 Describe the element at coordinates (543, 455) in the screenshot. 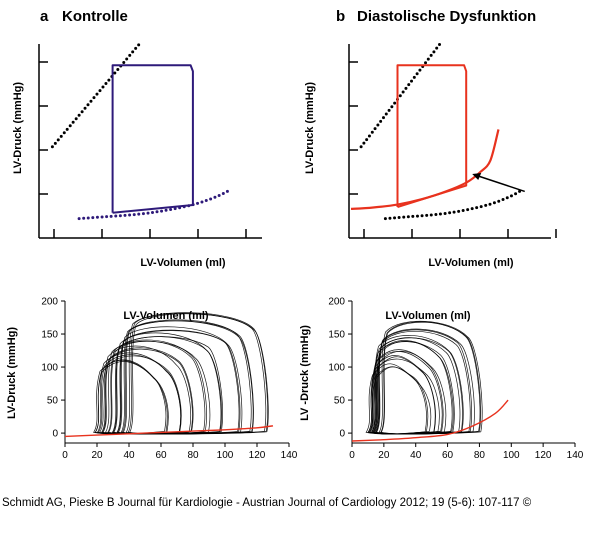

I see `panel-d-x-tick-label: 120` at that location.